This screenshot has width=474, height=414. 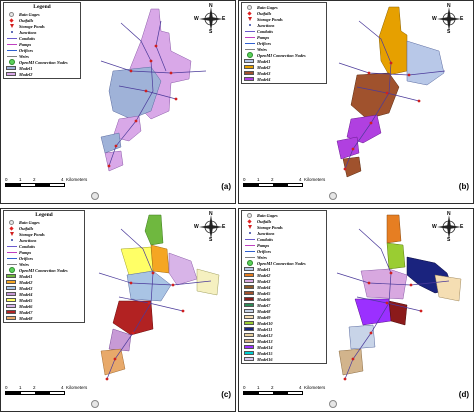 What do you see at coordinates (300, 179) in the screenshot?
I see `scale-4: 4` at bounding box center [300, 179].